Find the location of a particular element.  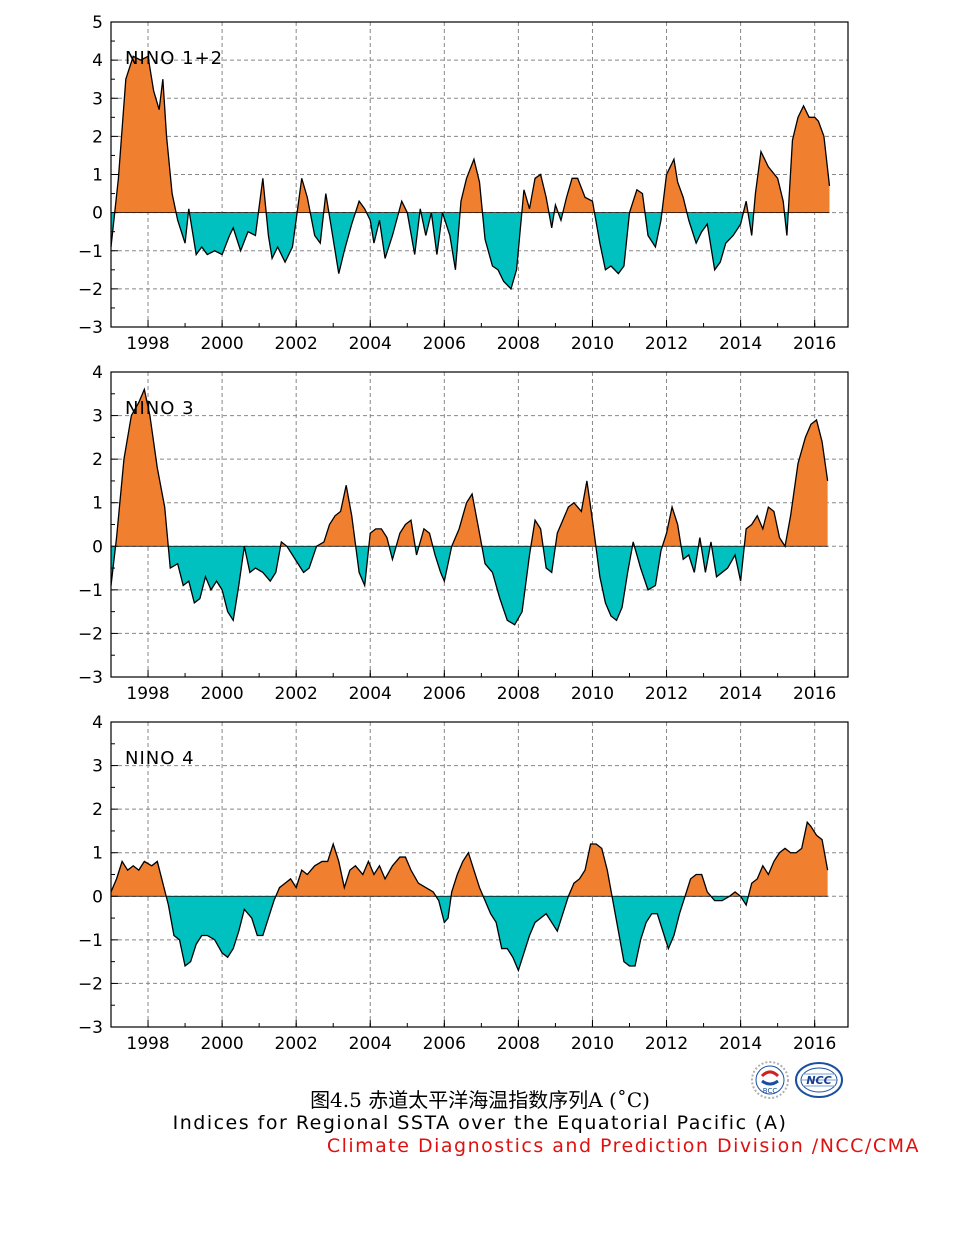

series-line is located at coordinates (469, 506).